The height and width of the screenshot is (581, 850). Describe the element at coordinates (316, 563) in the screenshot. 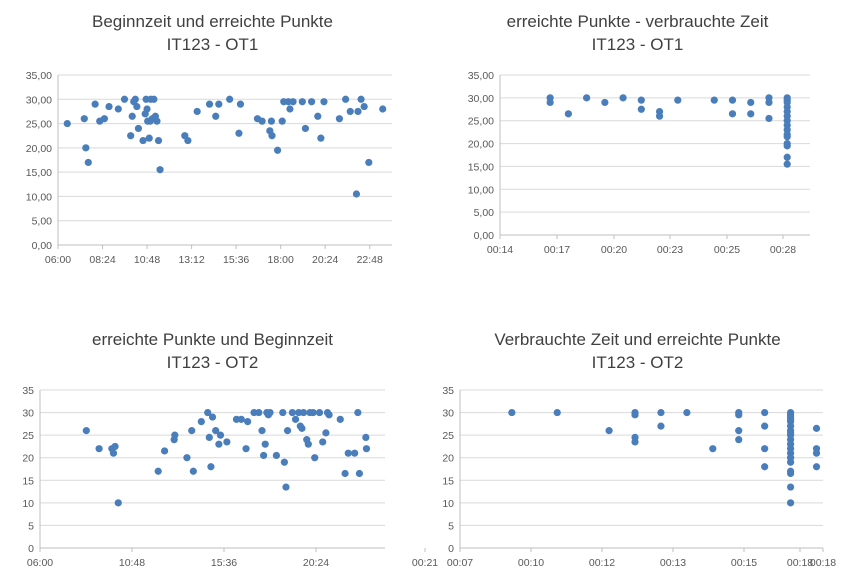

I see `x-tick-label: 20:24` at that location.